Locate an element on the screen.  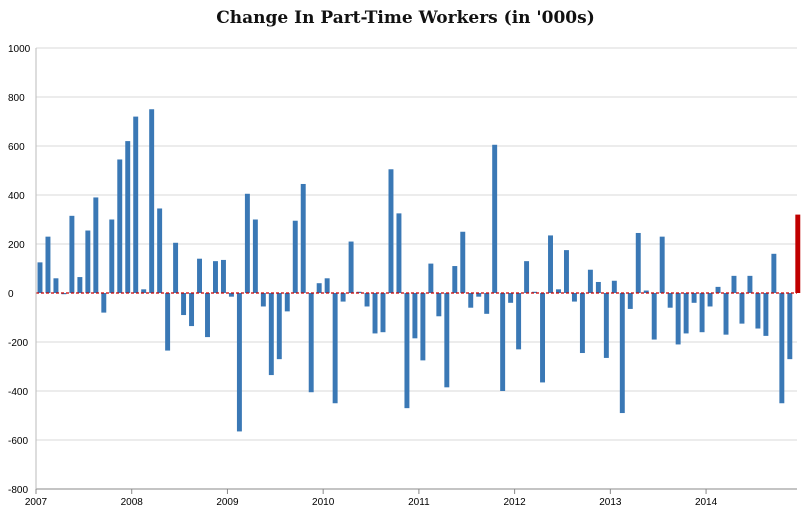
x-tick-label: 2014 is located at coordinates (706, 502).